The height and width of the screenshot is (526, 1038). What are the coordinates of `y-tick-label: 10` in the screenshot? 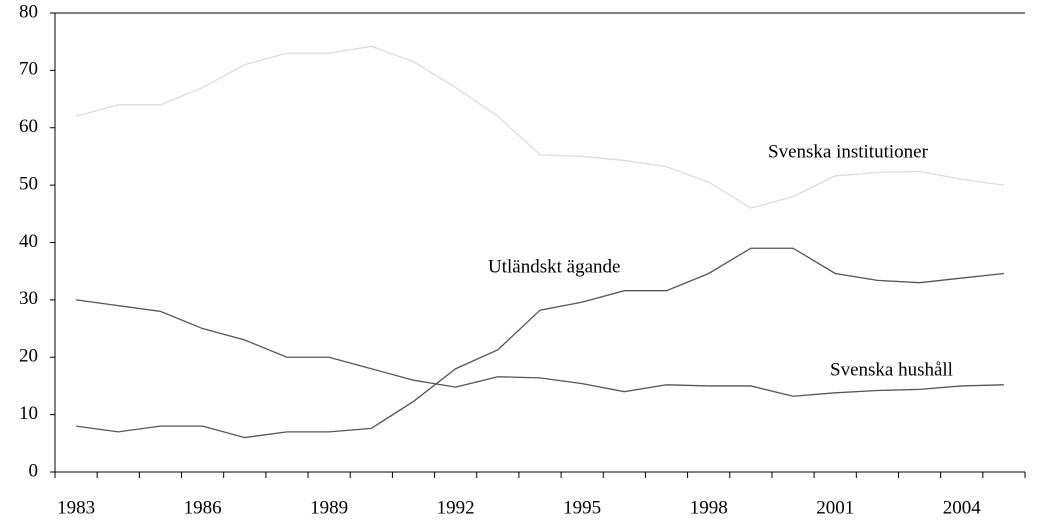 It's located at (28, 413).